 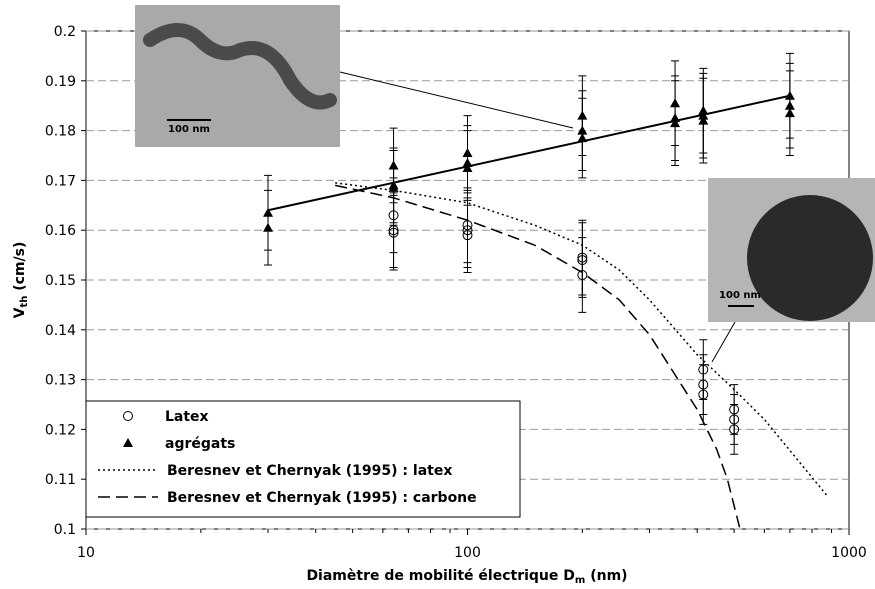 I want to click on x-tick-label: 10, so click(x=86, y=553).